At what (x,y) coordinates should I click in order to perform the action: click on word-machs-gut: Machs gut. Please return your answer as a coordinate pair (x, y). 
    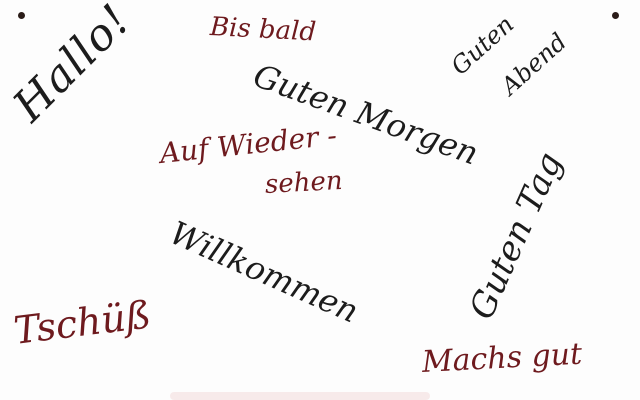
    Looking at the image, I should click on (502, 358).